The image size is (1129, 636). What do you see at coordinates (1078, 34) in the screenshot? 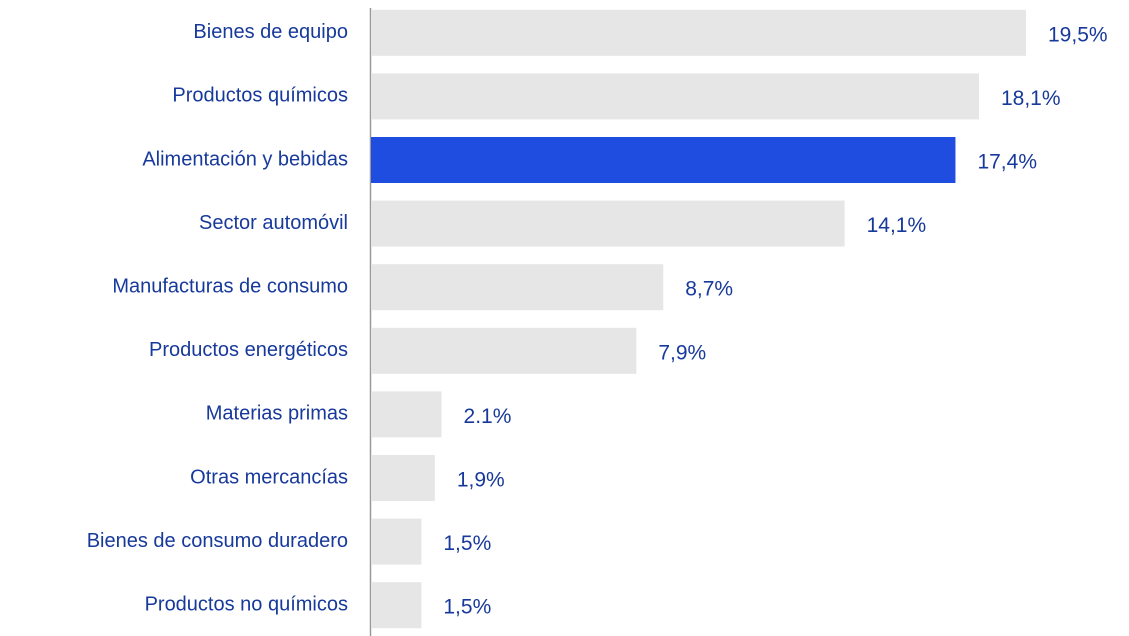
I see `value-label: 19,5%` at bounding box center [1078, 34].